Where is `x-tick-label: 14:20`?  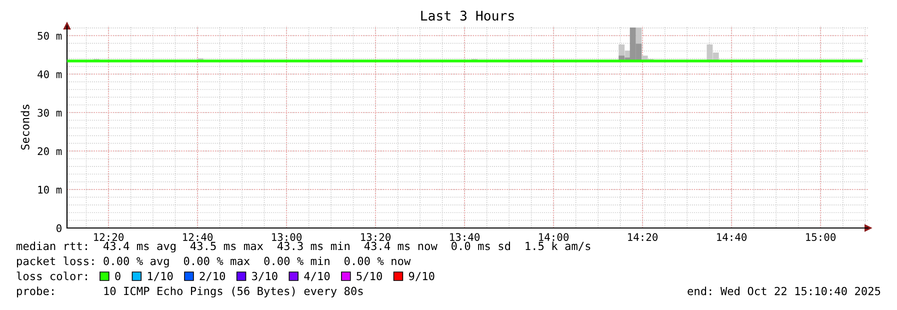 x-tick-label: 14:20 is located at coordinates (643, 237).